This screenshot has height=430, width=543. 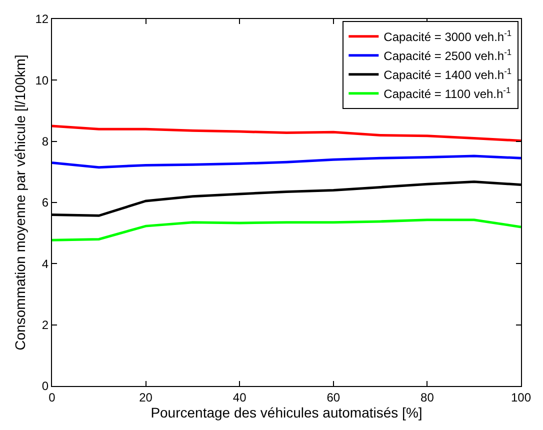 I want to click on y-tick-label: 10, so click(x=42, y=80).